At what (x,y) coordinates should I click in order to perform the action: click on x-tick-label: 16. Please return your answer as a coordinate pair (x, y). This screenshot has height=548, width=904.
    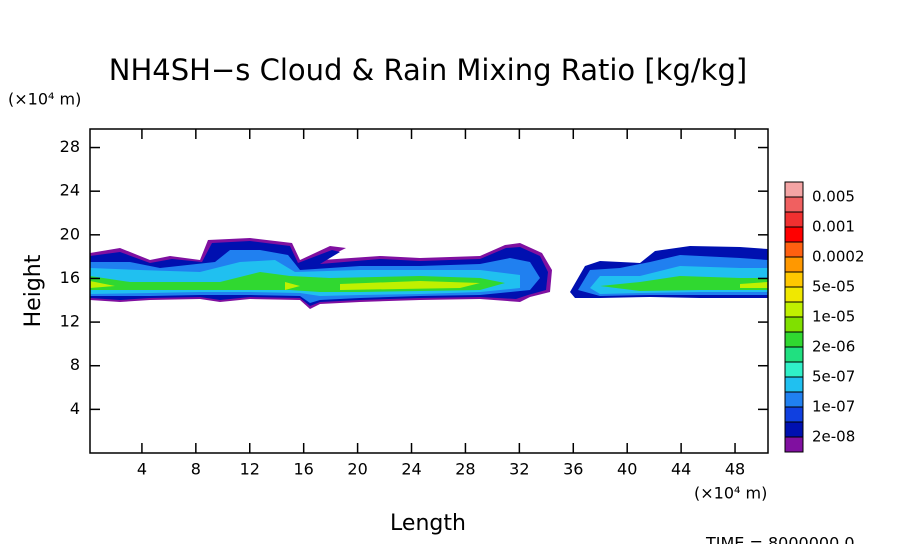
    Looking at the image, I should click on (304, 469).